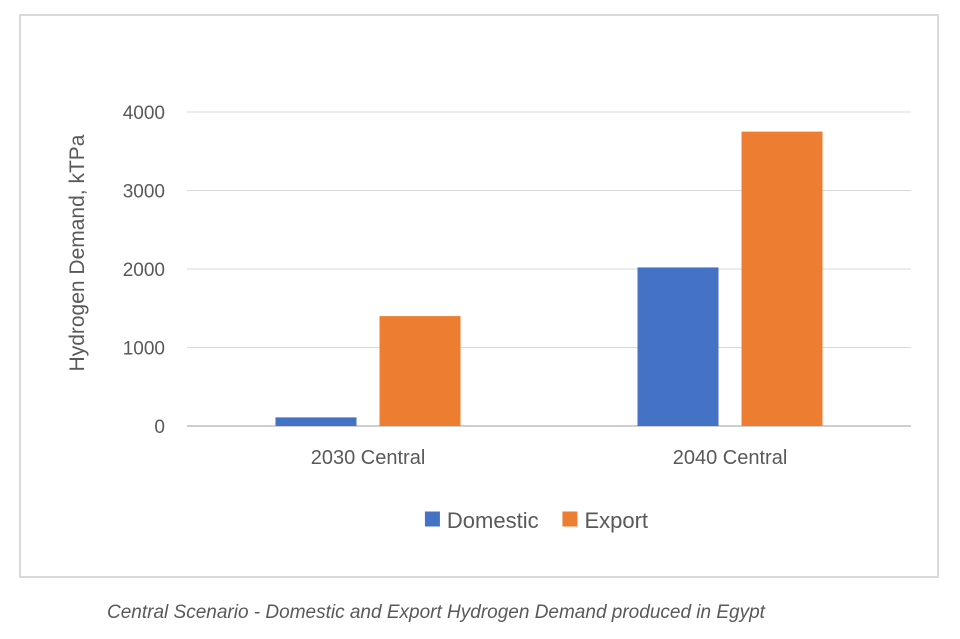 This screenshot has width=960, height=639. Describe the element at coordinates (730, 458) in the screenshot. I see `x-tick-label: 2040 Central` at that location.